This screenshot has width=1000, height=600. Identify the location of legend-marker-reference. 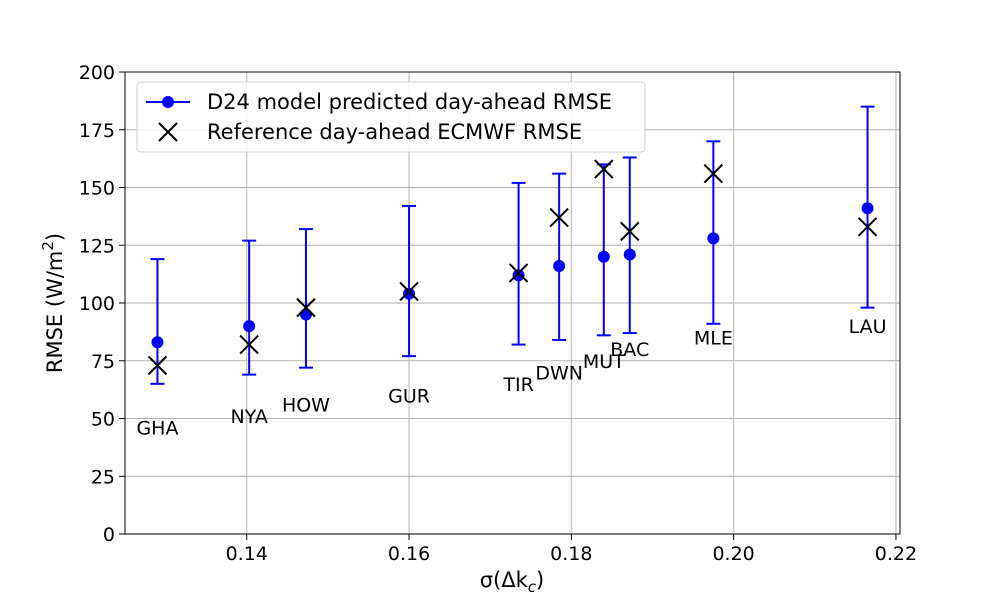
(168, 132).